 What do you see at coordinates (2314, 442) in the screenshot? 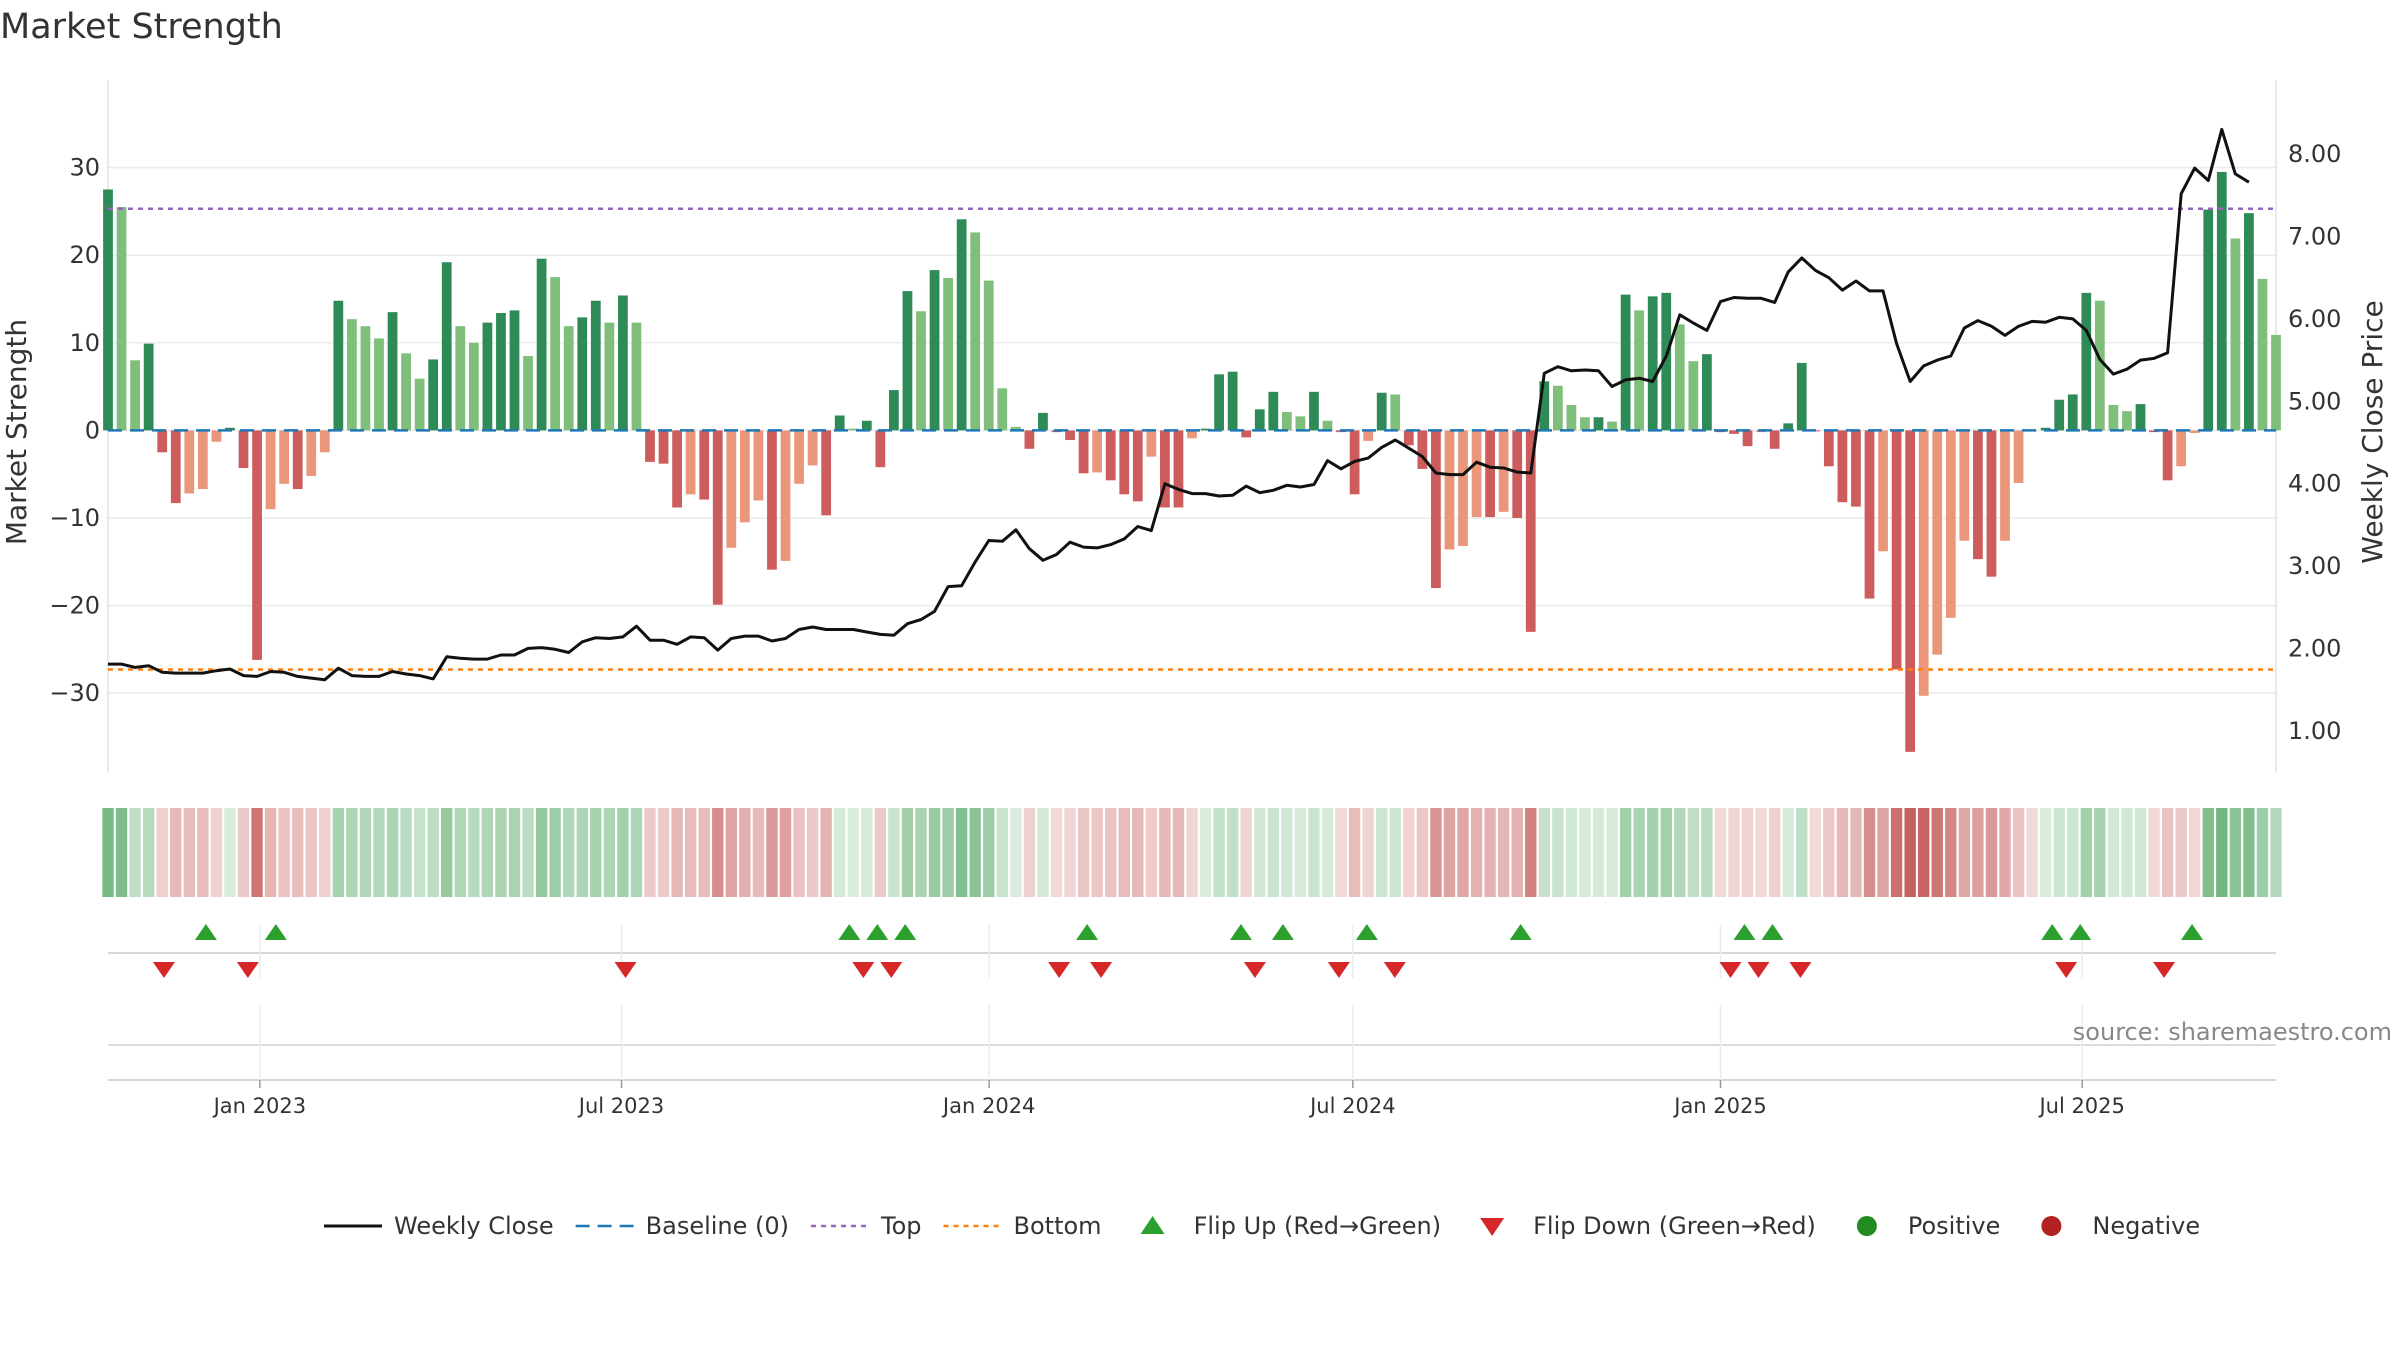
I see `right-axis-ticks: 8.00 7.00 6.00 5.00 4.00 3.00 2.00 1.00` at bounding box center [2314, 442].